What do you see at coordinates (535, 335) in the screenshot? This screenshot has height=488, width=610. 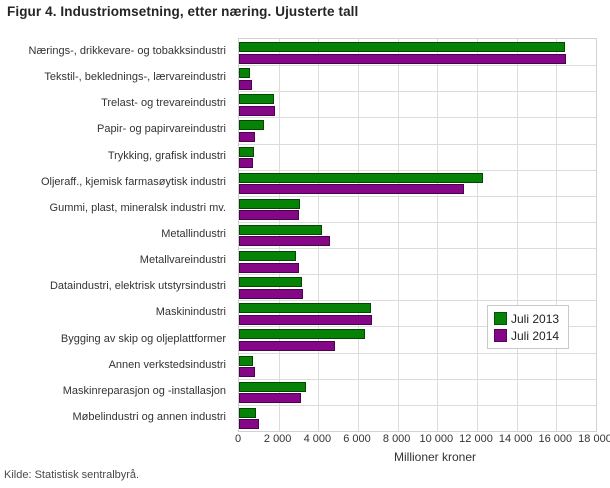 I see `legend-label-juli-2014: Juli 2014` at bounding box center [535, 335].